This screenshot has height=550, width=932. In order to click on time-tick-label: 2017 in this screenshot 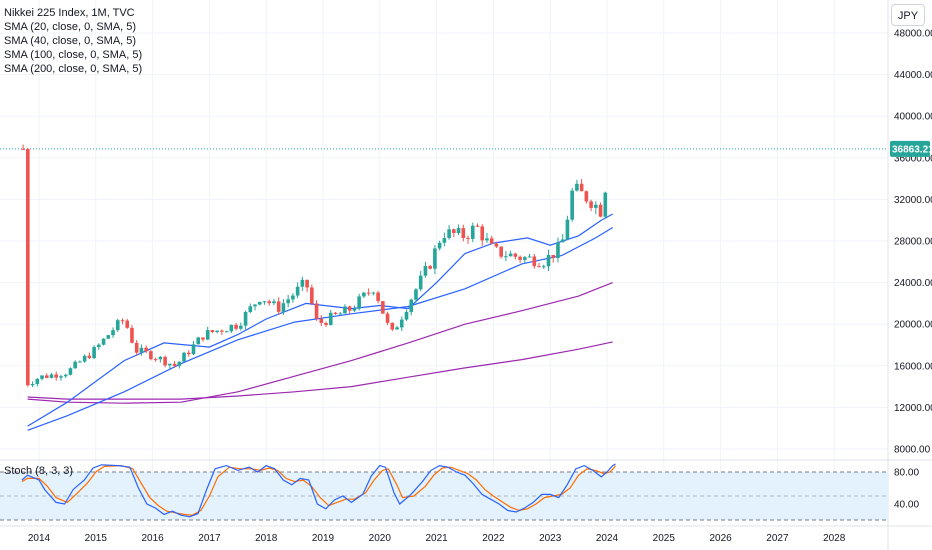, I will do `click(209, 538)`.